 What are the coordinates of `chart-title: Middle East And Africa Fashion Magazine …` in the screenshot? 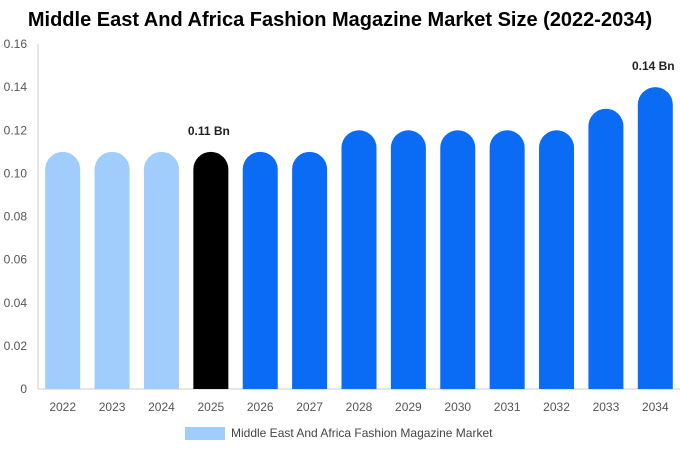 It's located at (340, 20).